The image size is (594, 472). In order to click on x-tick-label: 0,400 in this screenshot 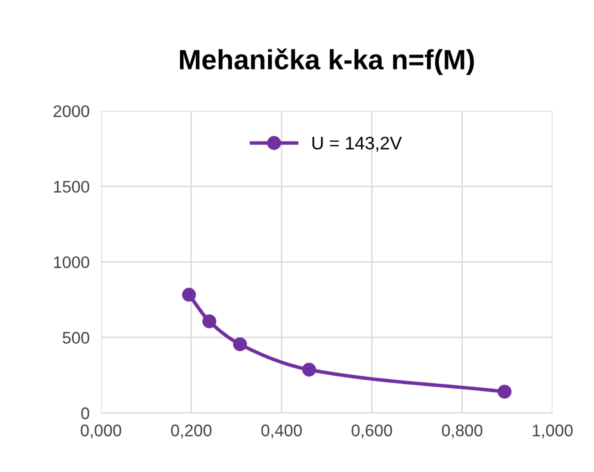, I will do `click(281, 431)`.